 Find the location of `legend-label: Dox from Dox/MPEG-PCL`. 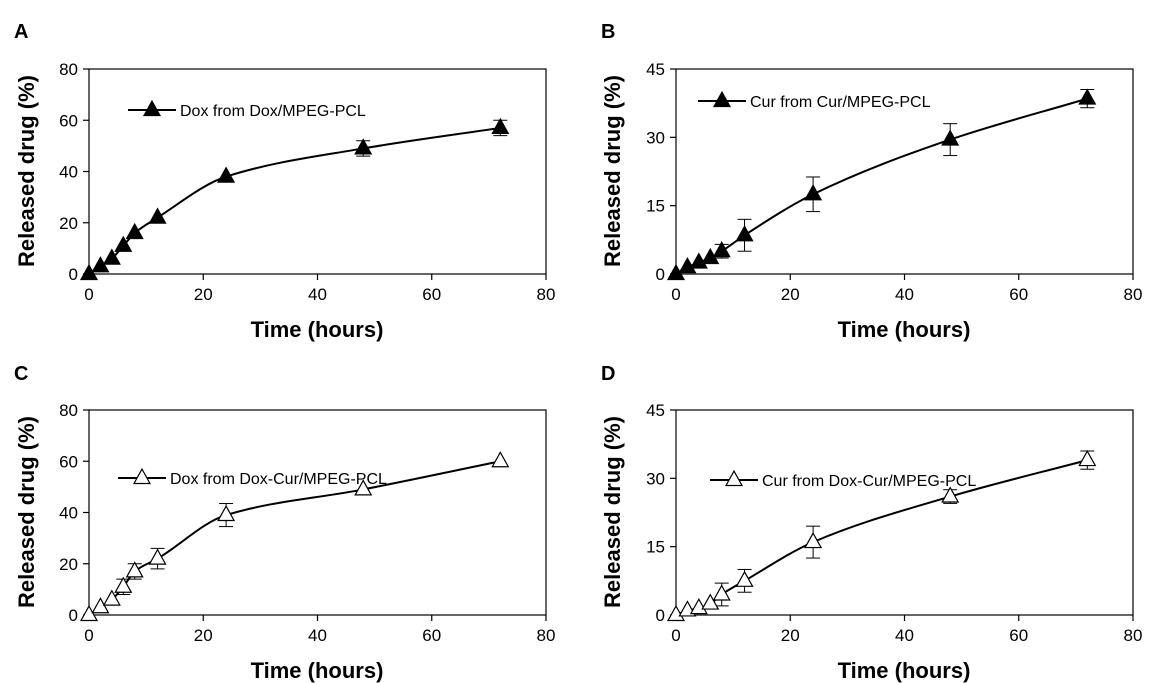

legend-label: Dox from Dox/MPEG-PCL is located at coordinates (273, 111).